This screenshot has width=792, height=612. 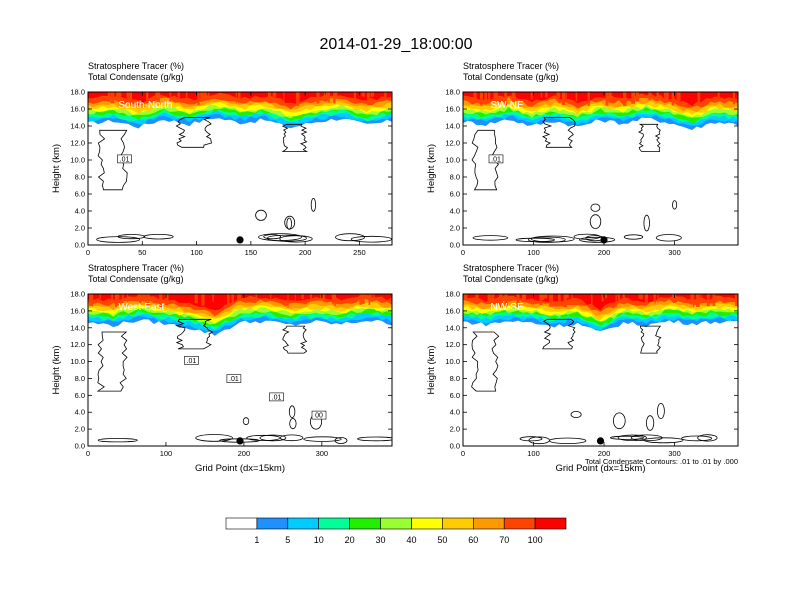 What do you see at coordinates (504, 540) in the screenshot?
I see `colorbar-label: 70` at bounding box center [504, 540].